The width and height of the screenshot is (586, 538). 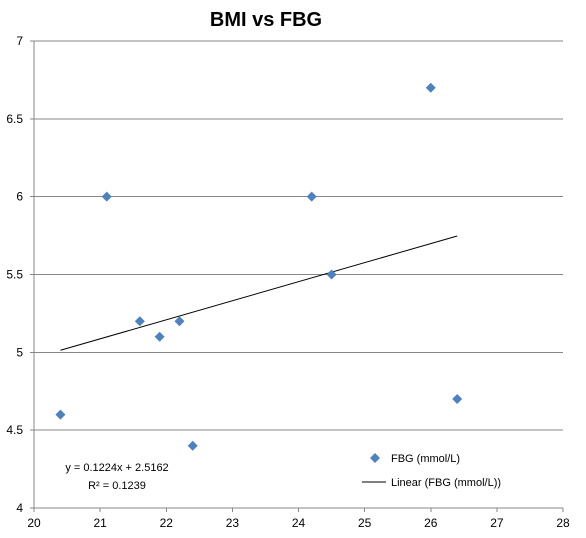 What do you see at coordinates (167, 523) in the screenshot?
I see `x-tick-label: 22` at bounding box center [167, 523].